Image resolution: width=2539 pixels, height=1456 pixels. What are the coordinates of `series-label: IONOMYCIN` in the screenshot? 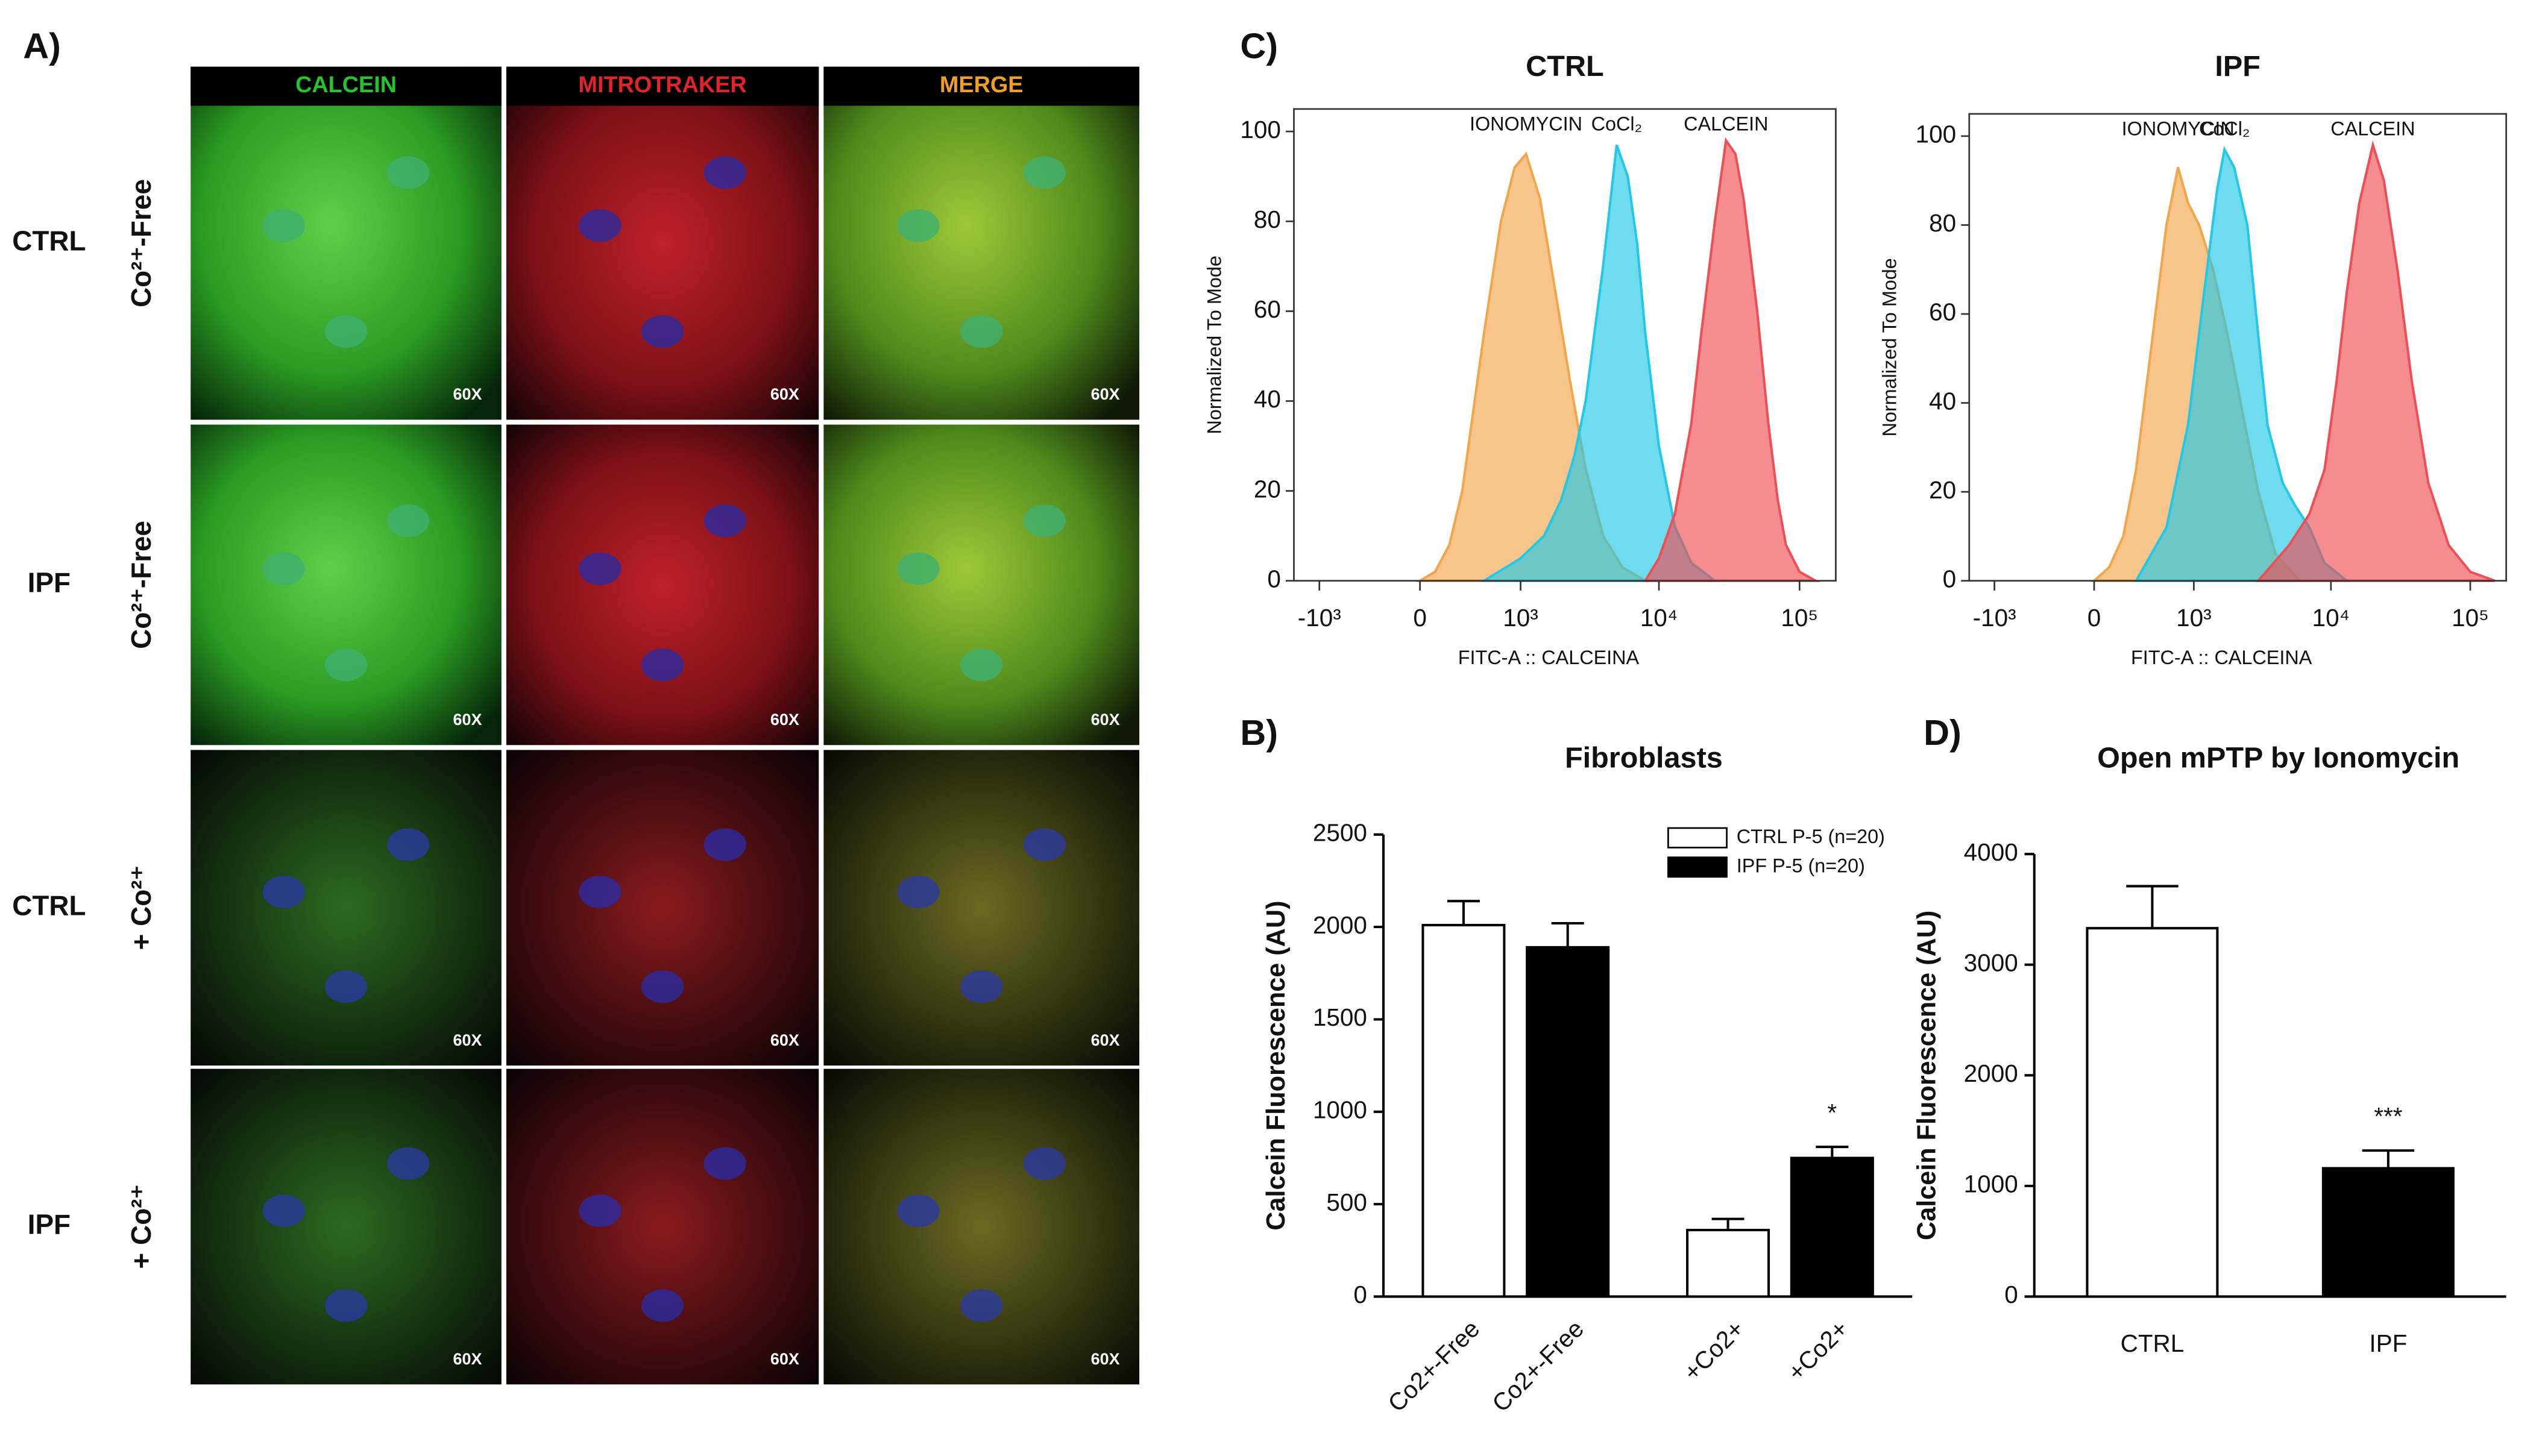 It's located at (1526, 123).